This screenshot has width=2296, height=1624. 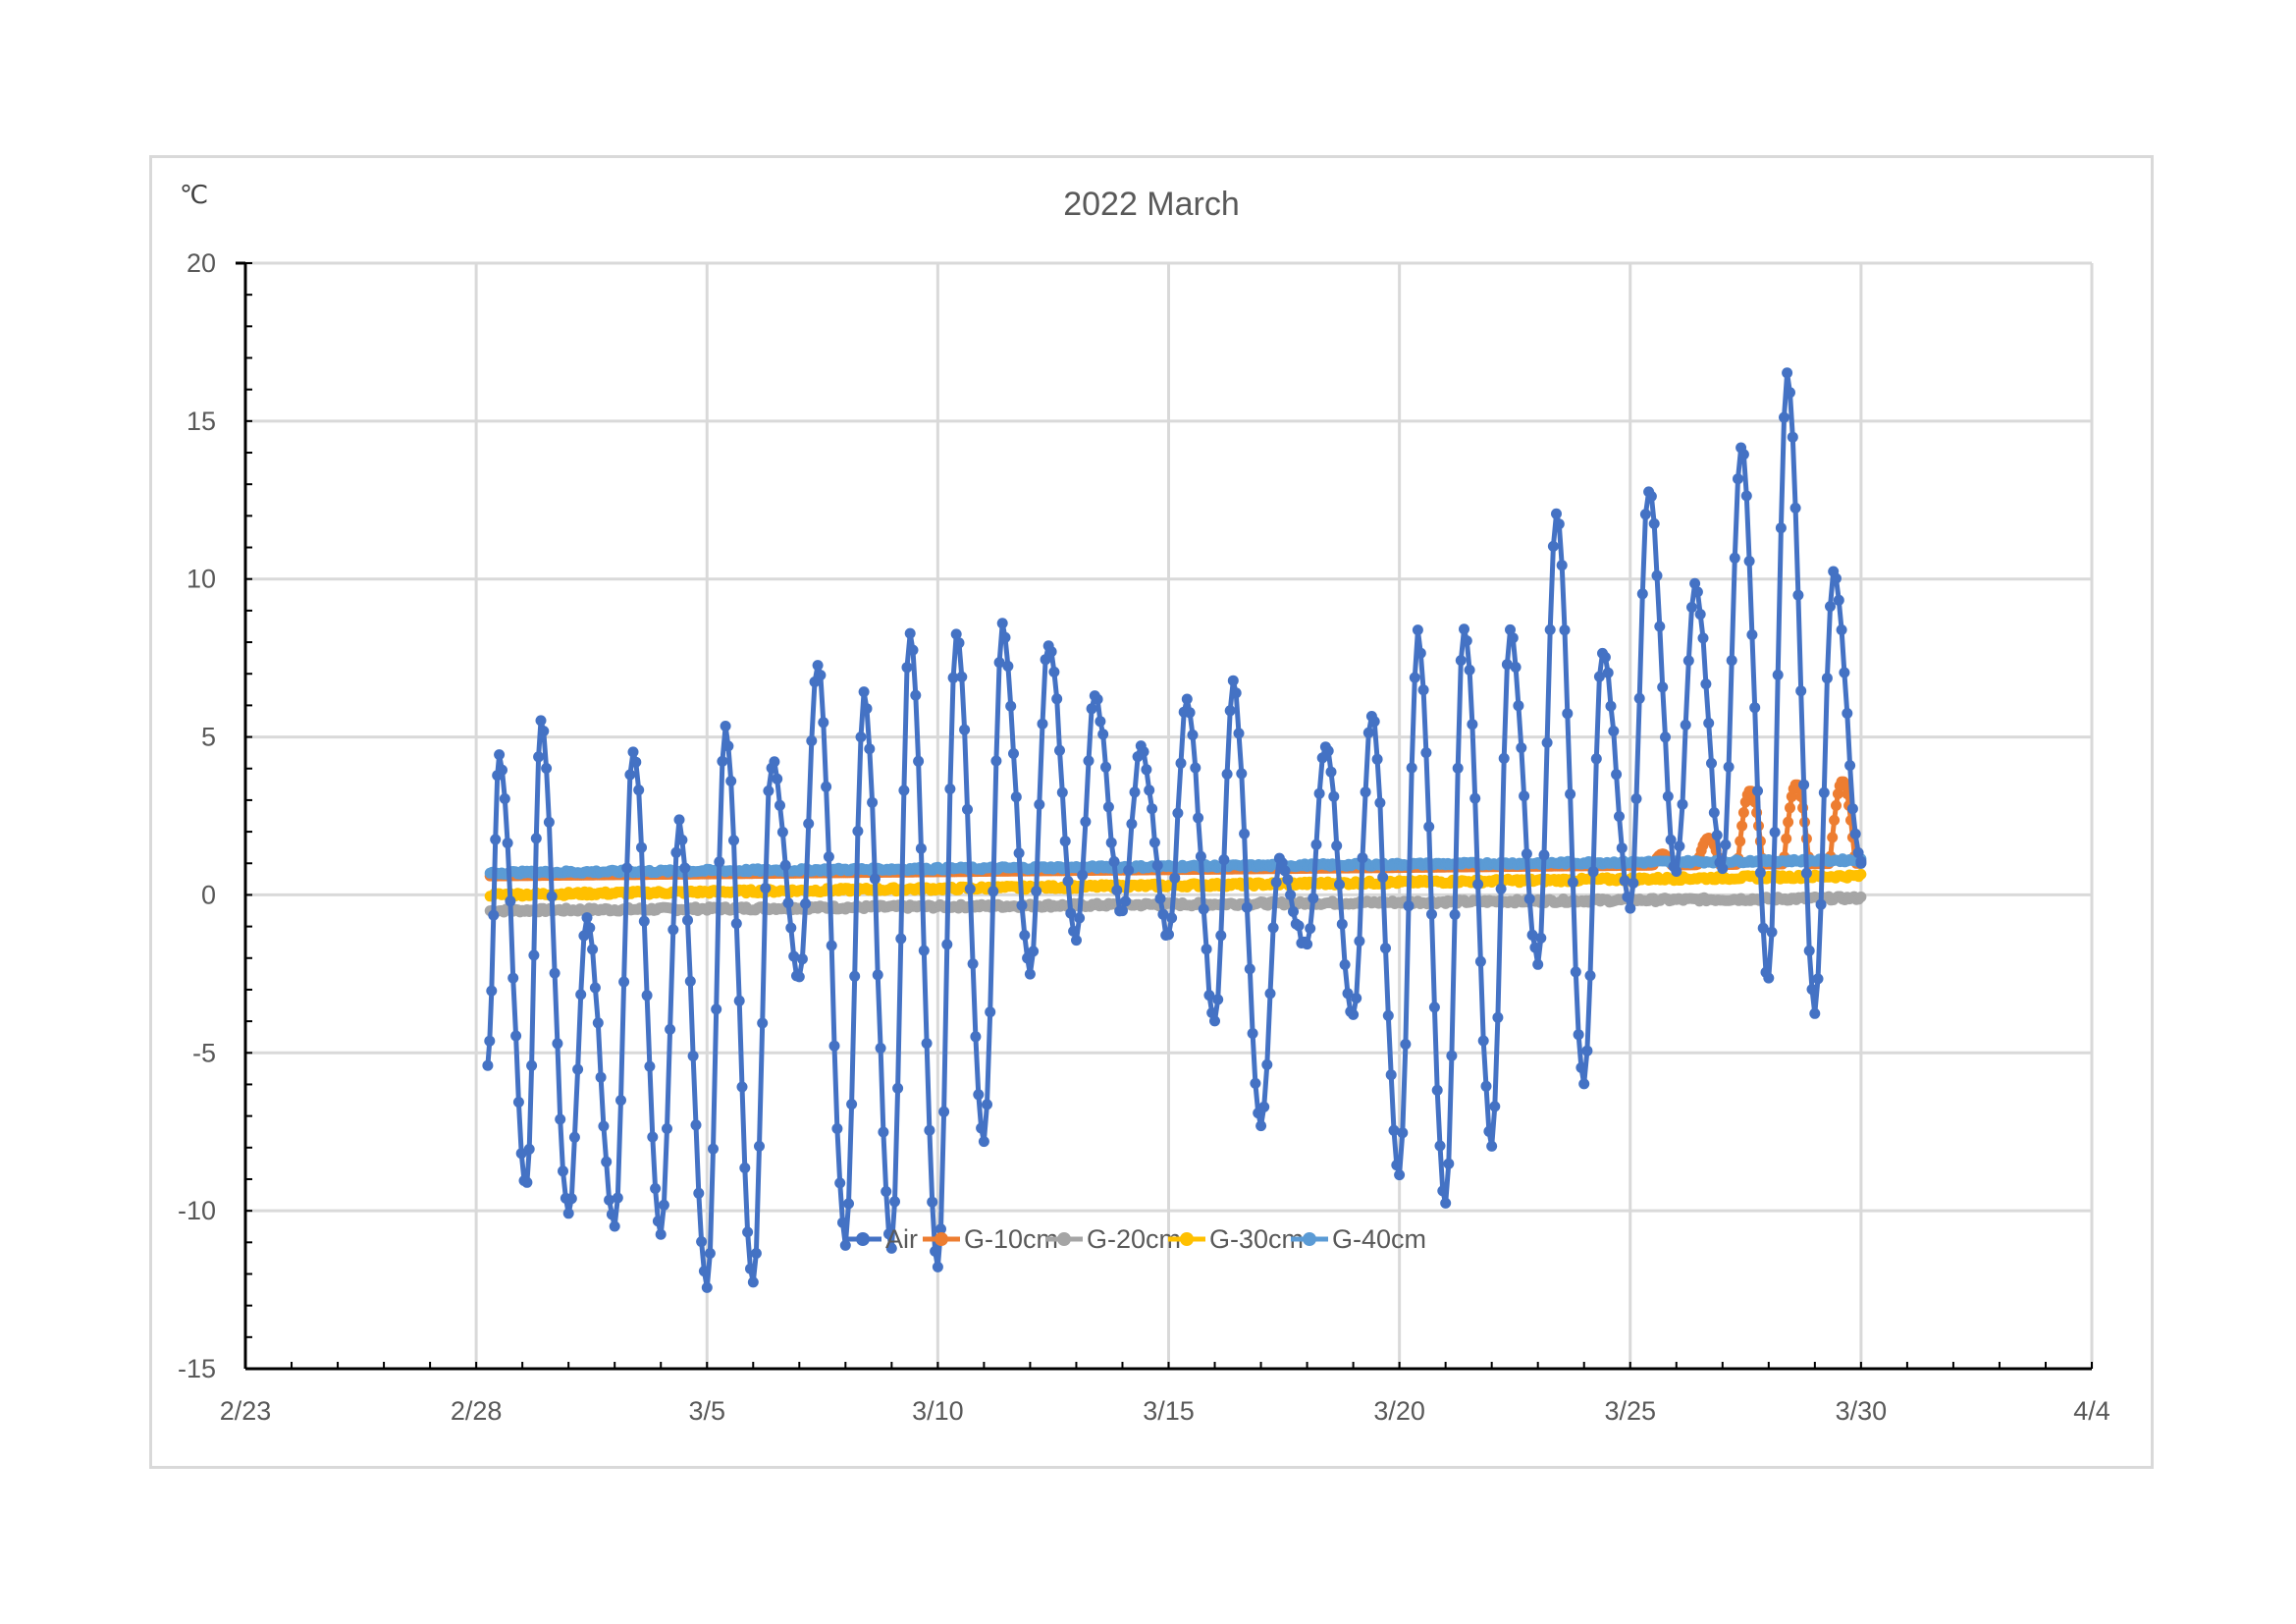 I want to click on legend-label: G-20cm, so click(x=1134, y=1239).